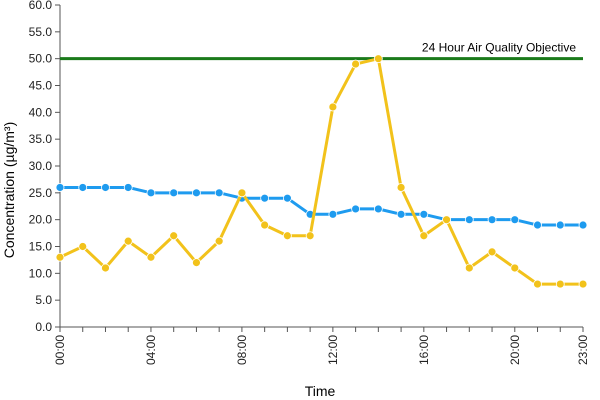 The image size is (600, 400). Describe the element at coordinates (515, 350) in the screenshot. I see `x-tick-label: 20:00` at that location.